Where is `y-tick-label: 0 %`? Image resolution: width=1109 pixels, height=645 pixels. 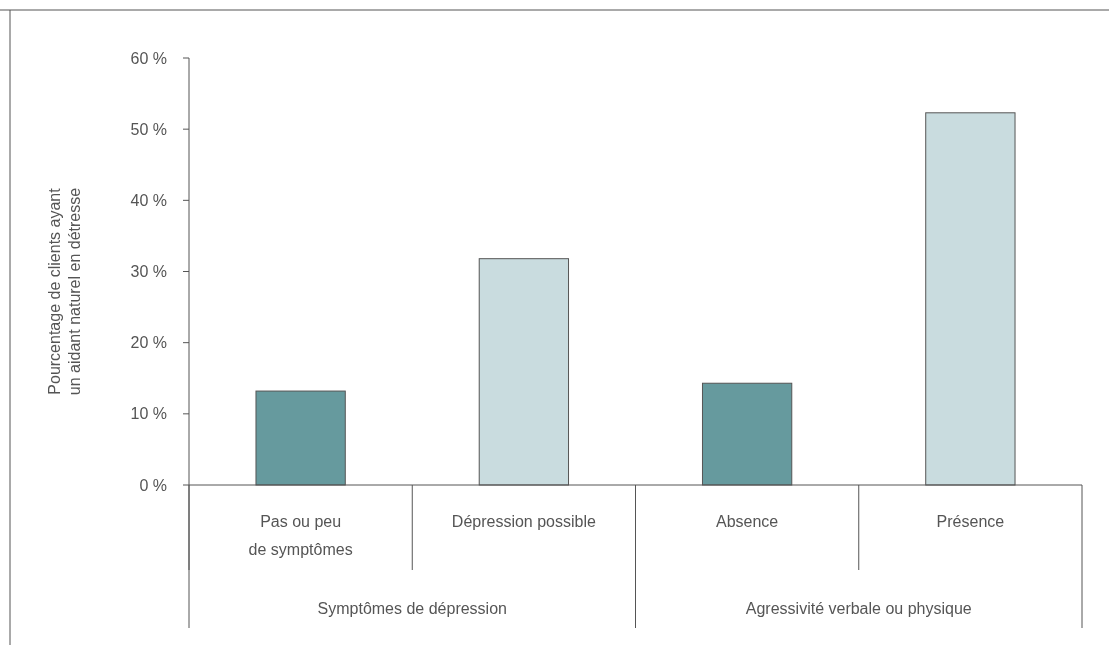 y-tick-label: 0 % is located at coordinates (153, 485).